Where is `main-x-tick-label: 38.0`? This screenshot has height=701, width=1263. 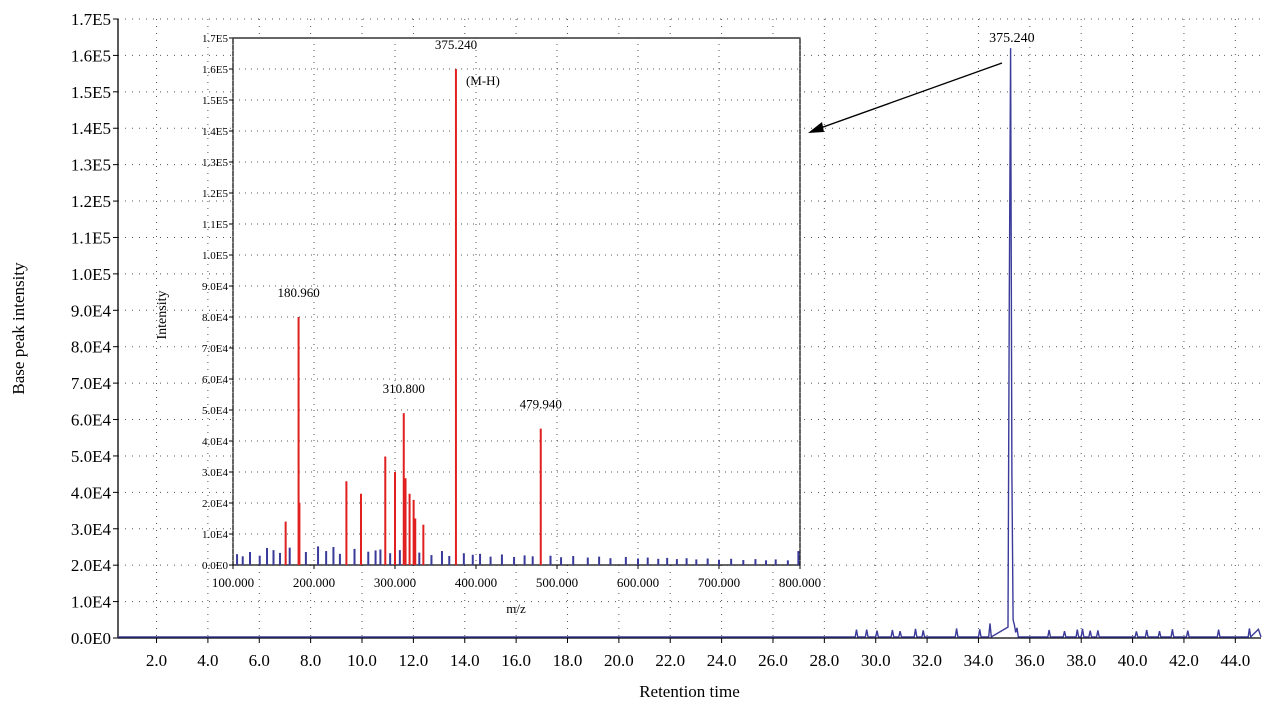
main-x-tick-label: 38.0 is located at coordinates (1081, 660).